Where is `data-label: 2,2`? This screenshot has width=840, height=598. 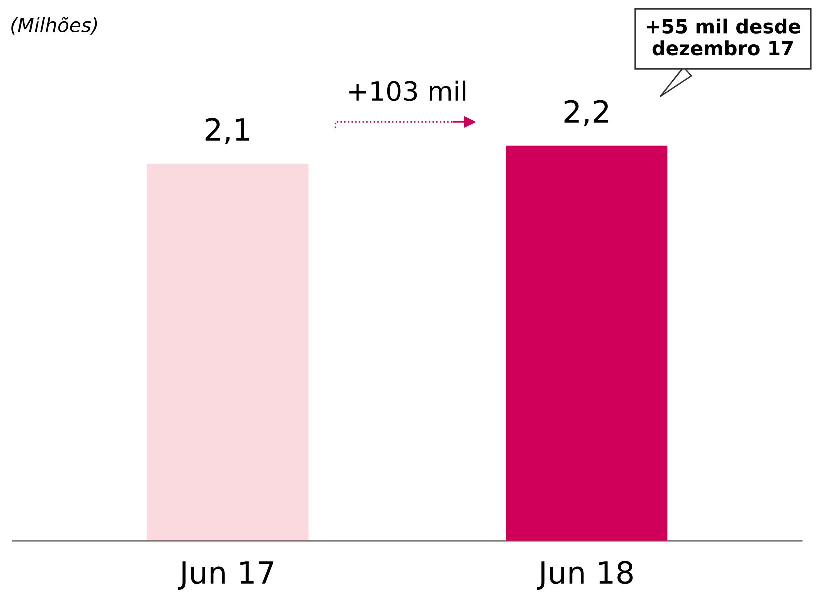
data-label: 2,2 is located at coordinates (586, 113).